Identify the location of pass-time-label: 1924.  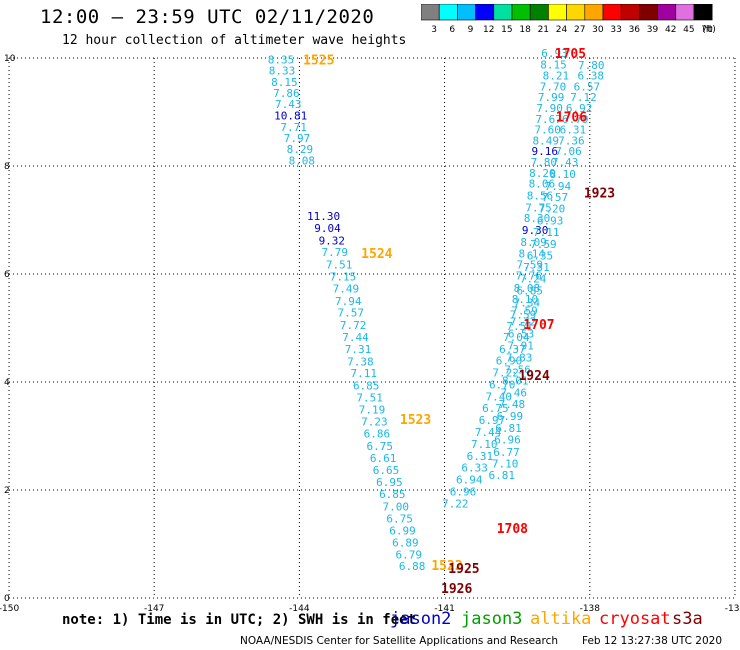
(533, 376).